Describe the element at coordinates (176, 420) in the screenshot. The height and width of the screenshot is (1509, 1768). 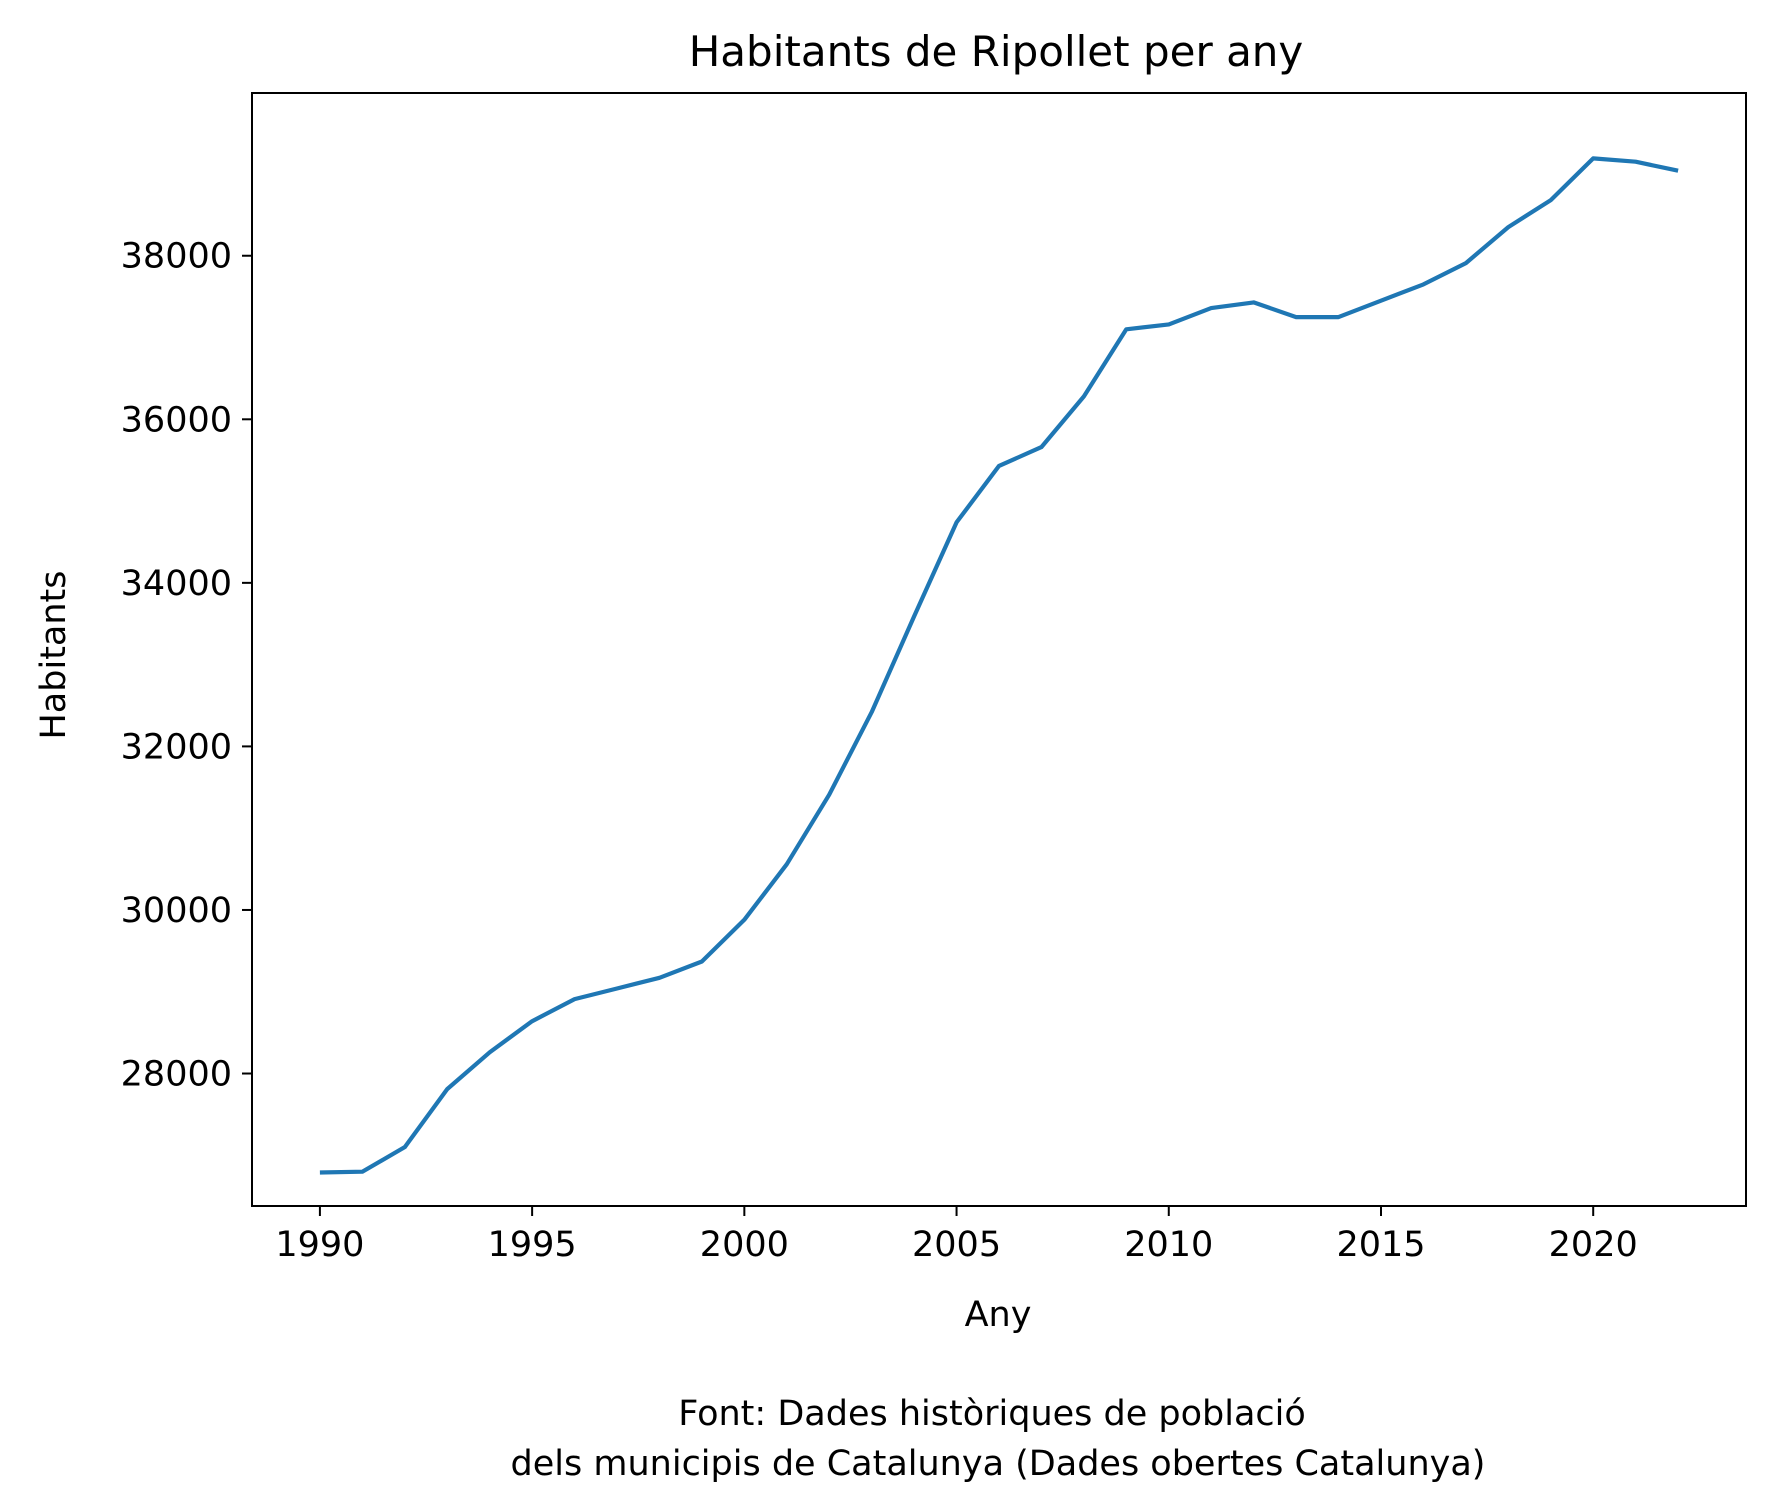
I see `y-tick-label: 36000` at that location.